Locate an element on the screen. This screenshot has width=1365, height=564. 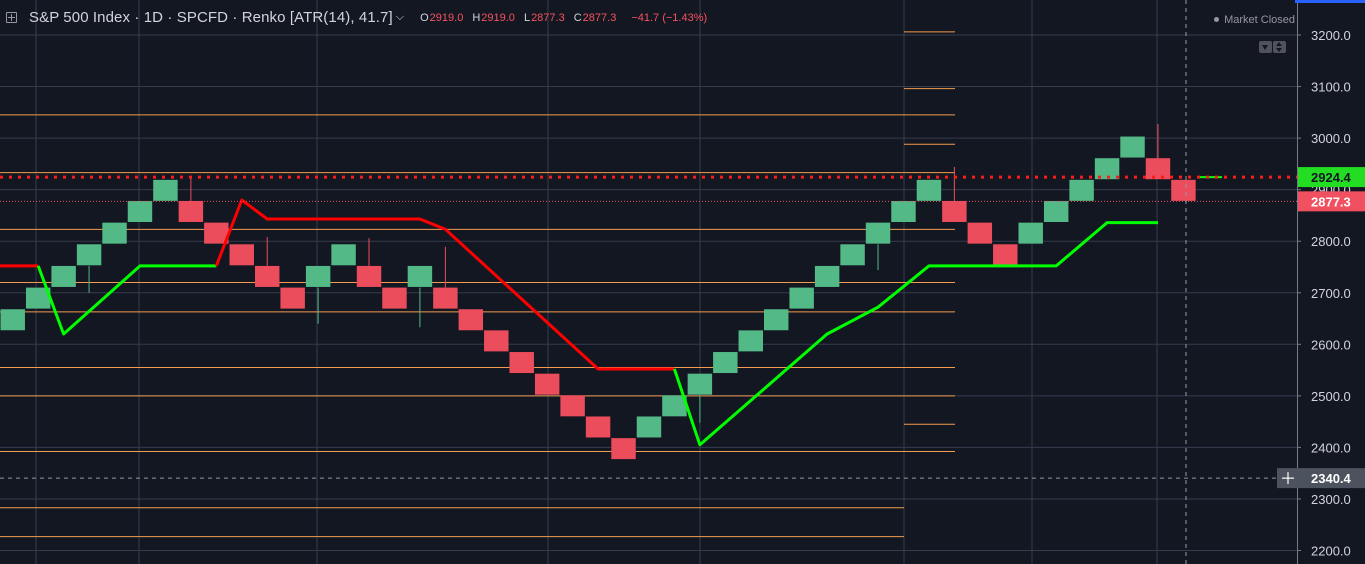
last-price-label: 2877.3 is located at coordinates (1331, 201).